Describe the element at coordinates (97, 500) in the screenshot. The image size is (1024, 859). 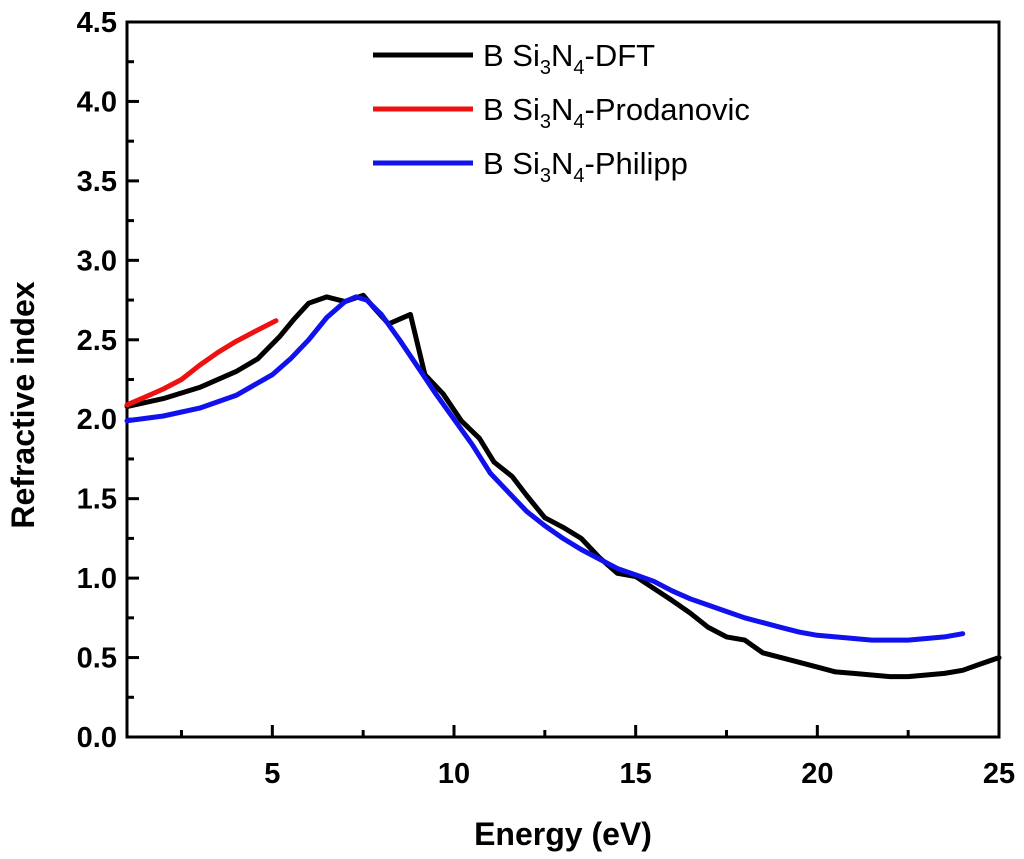
I see `y-tick-label: 1.5` at that location.